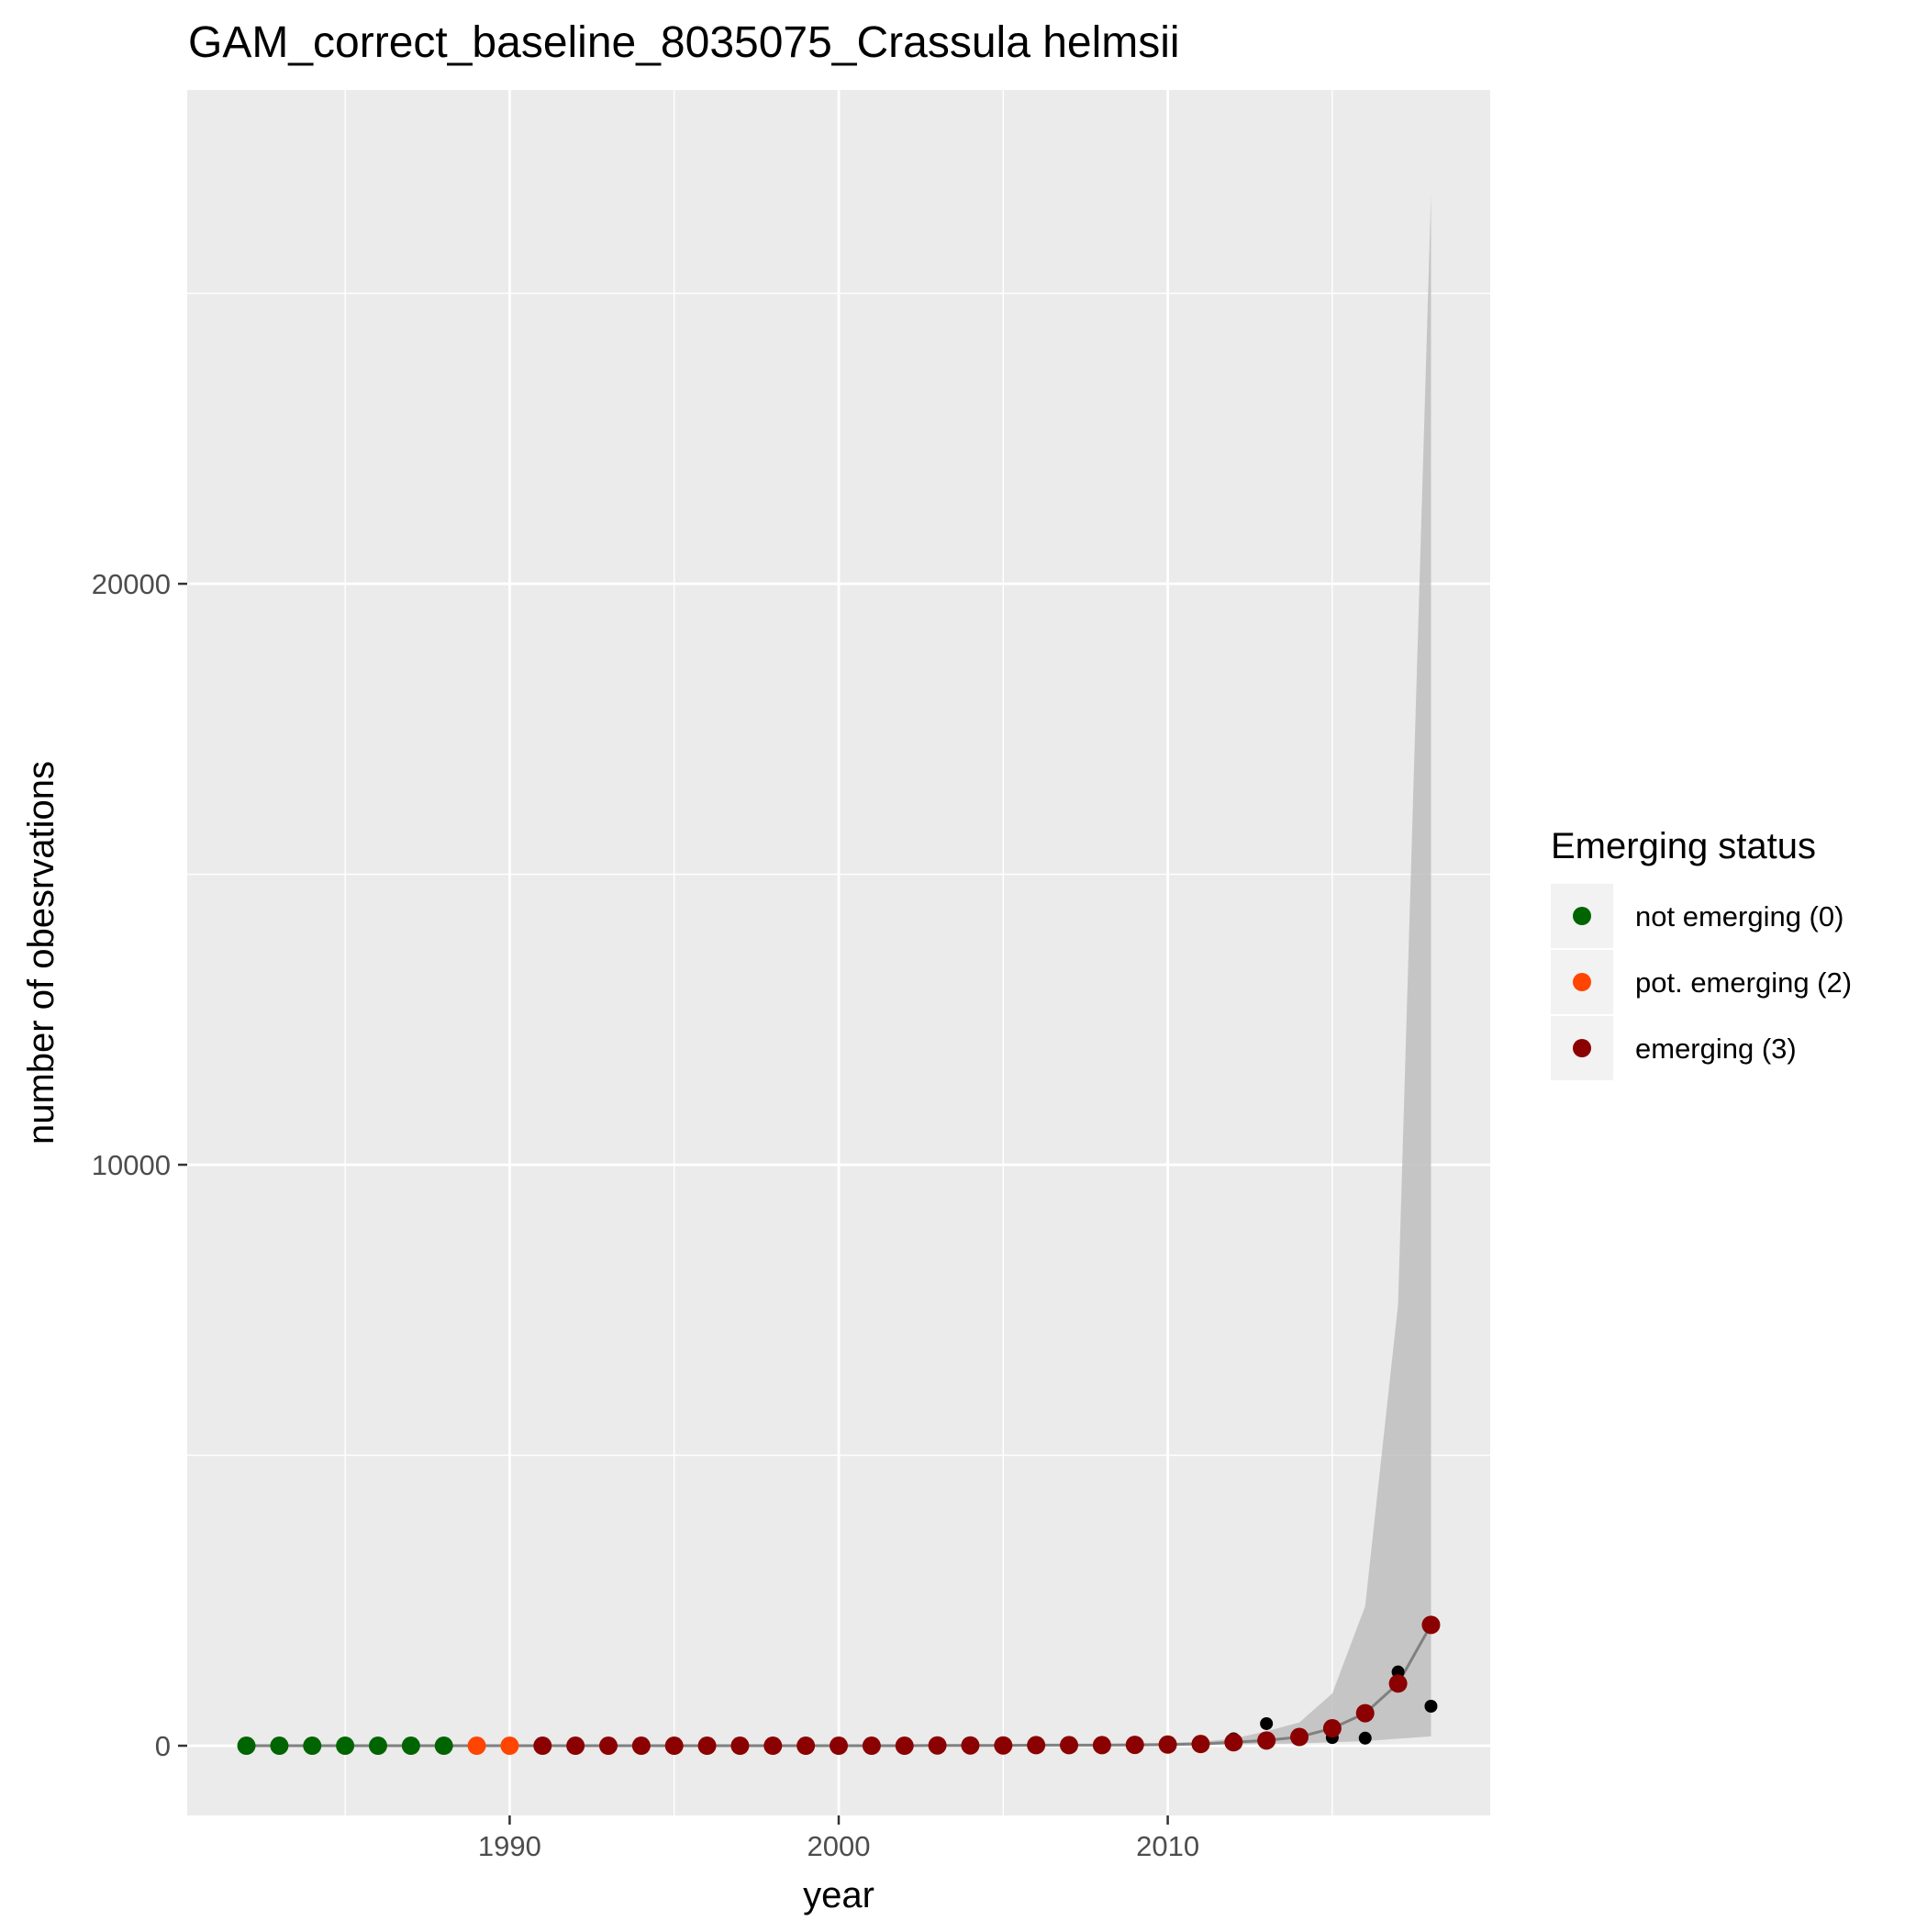 The image size is (1927, 1932). What do you see at coordinates (839, 1685) in the screenshot?
I see `status-points` at bounding box center [839, 1685].